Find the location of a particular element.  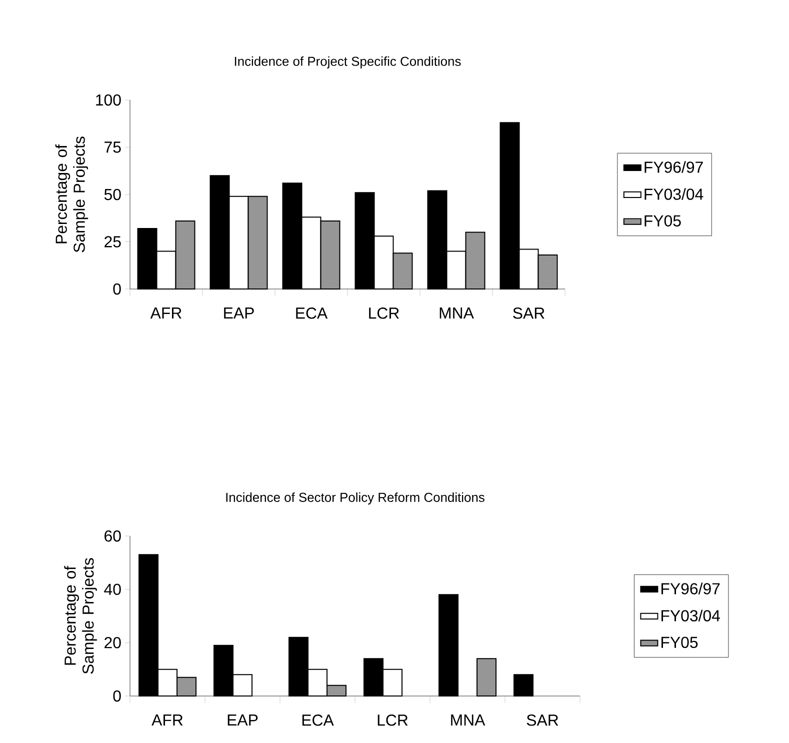

y-tick-label: 40 is located at coordinates (112, 589).